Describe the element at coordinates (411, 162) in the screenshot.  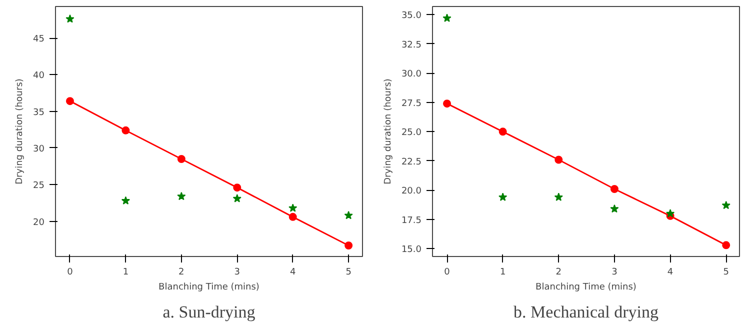
I see `y-tick-label: 22.5` at that location.